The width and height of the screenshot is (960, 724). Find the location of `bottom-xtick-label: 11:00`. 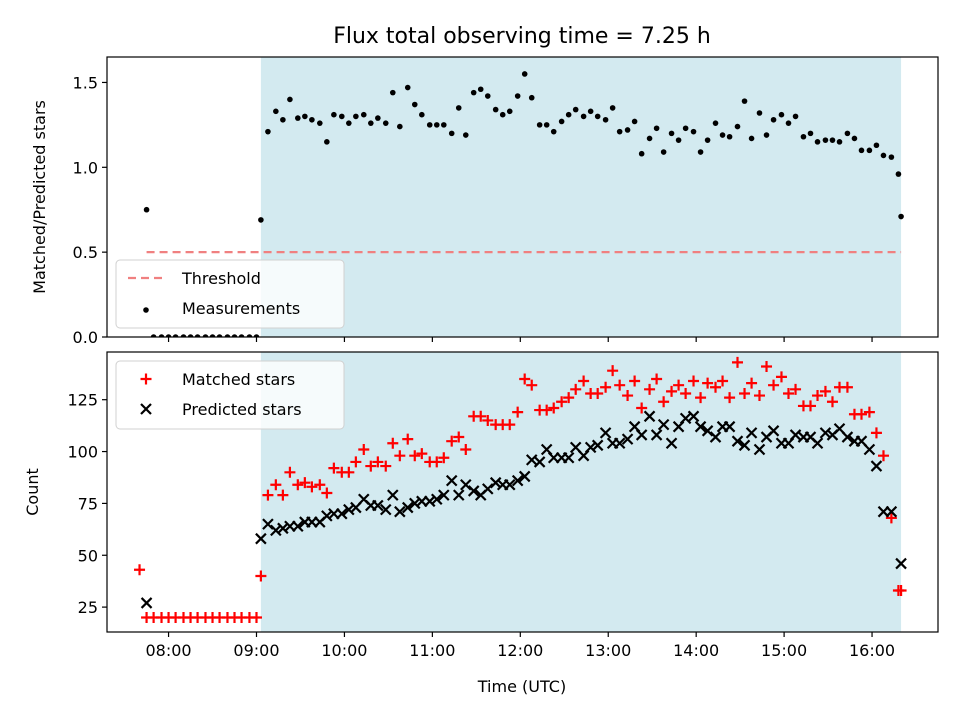

bottom-xtick-label: 11:00 is located at coordinates (432, 650).